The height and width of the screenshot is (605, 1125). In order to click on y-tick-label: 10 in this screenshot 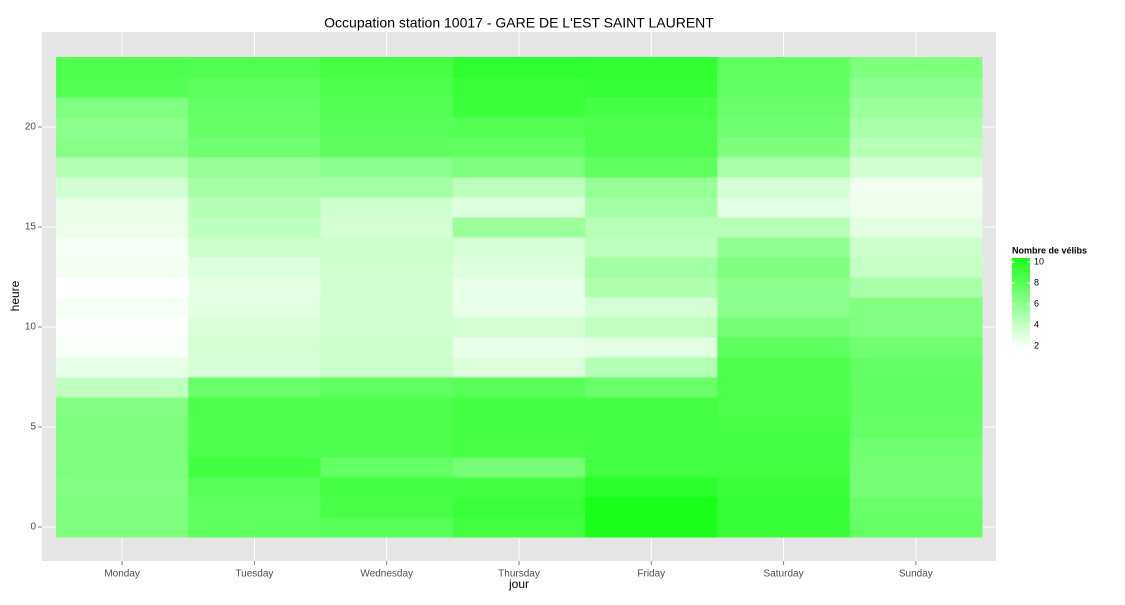, I will do `click(31, 327)`.